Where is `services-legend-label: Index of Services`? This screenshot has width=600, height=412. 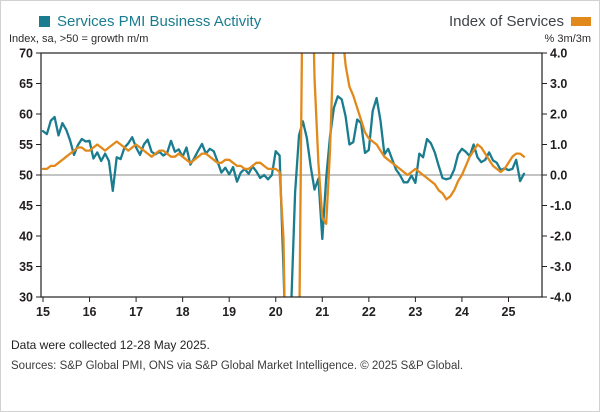 services-legend-label: Index of Services is located at coordinates (506, 21).